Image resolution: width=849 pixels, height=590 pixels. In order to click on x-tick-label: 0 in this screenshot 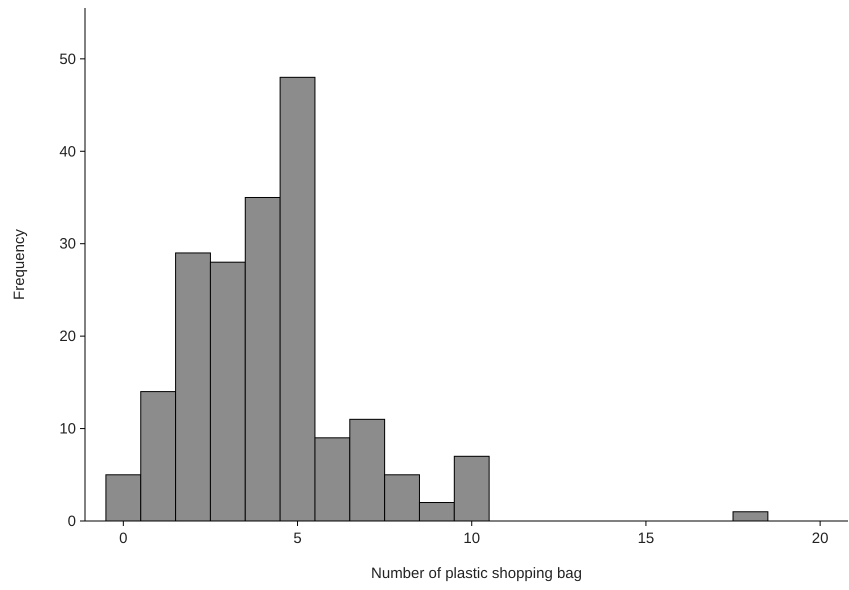, I will do `click(123, 538)`.